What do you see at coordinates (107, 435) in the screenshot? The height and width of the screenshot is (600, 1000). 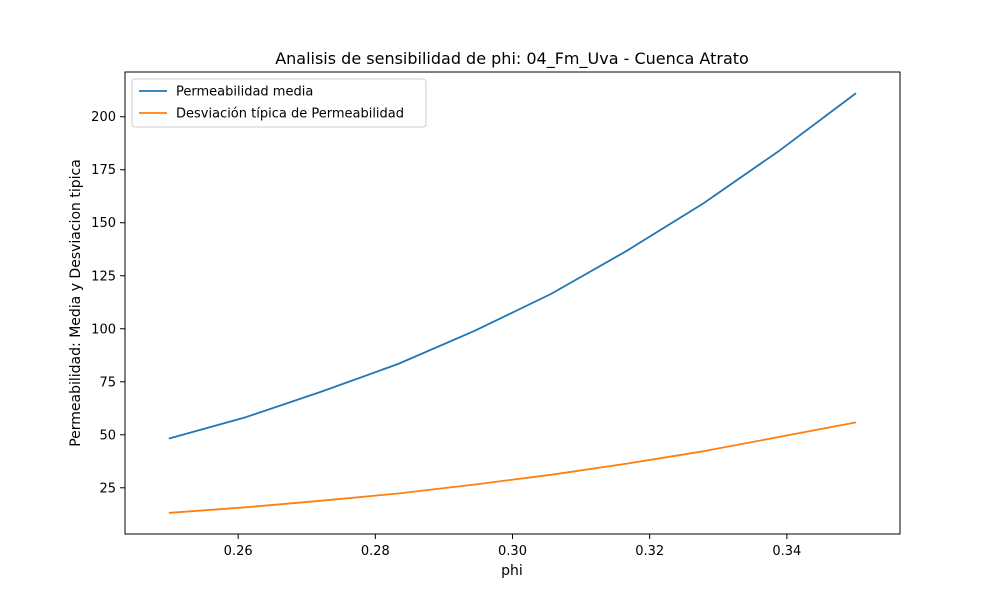 I see `y-tick-label: 50` at bounding box center [107, 435].